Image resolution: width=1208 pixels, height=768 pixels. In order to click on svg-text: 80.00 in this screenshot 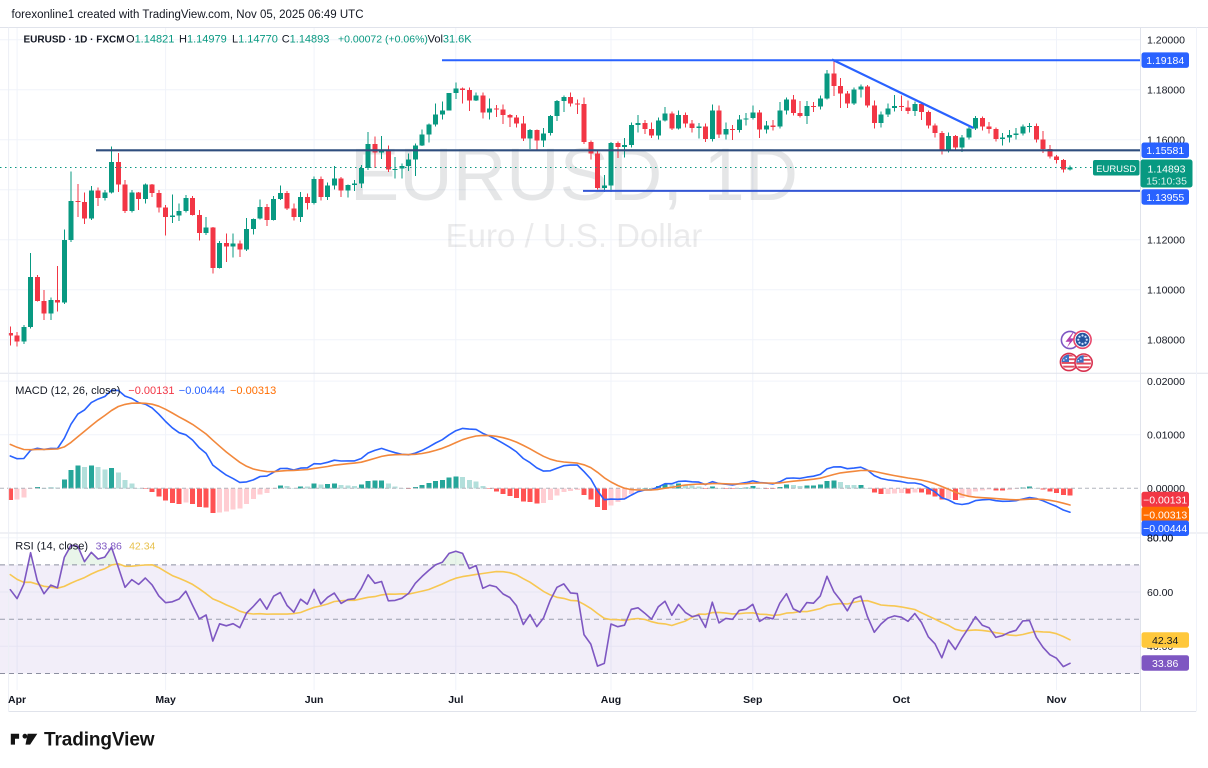, I will do `click(1160, 539)`.